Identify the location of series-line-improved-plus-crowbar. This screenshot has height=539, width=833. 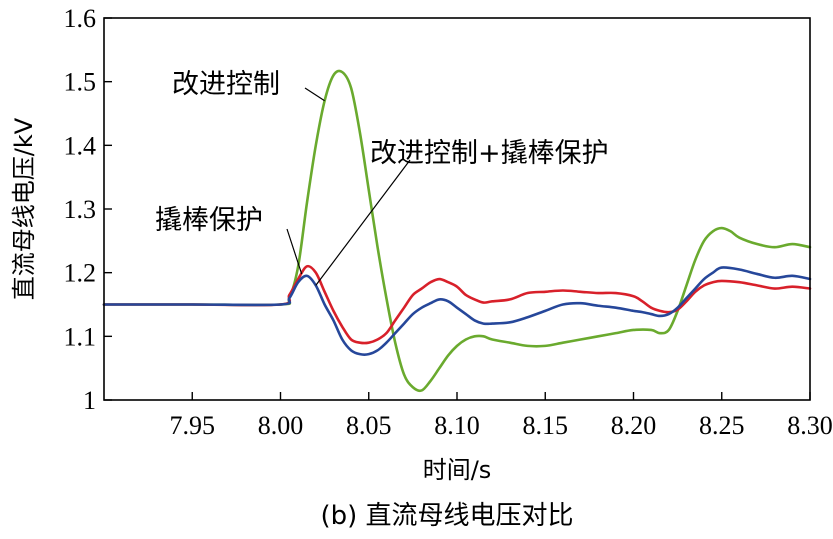
(457, 311).